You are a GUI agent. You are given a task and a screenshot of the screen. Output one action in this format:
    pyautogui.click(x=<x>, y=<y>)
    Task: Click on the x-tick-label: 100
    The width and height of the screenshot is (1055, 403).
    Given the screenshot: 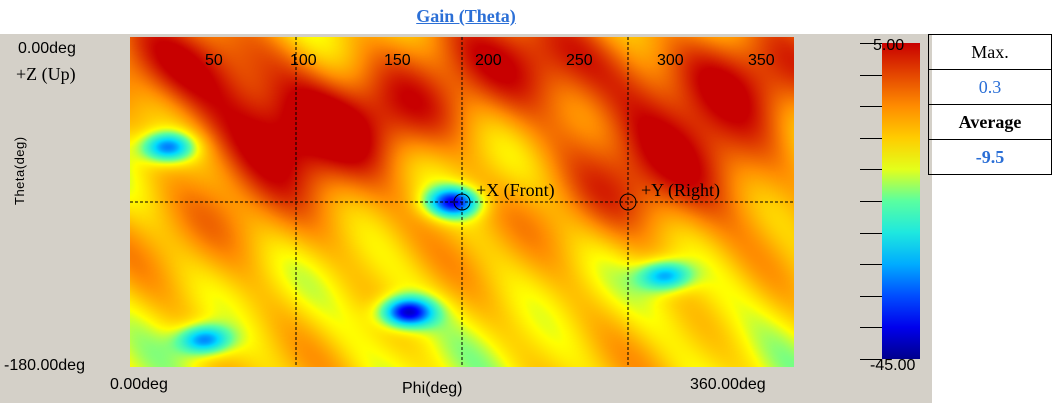 What is the action you would take?
    pyautogui.click(x=303, y=60)
    